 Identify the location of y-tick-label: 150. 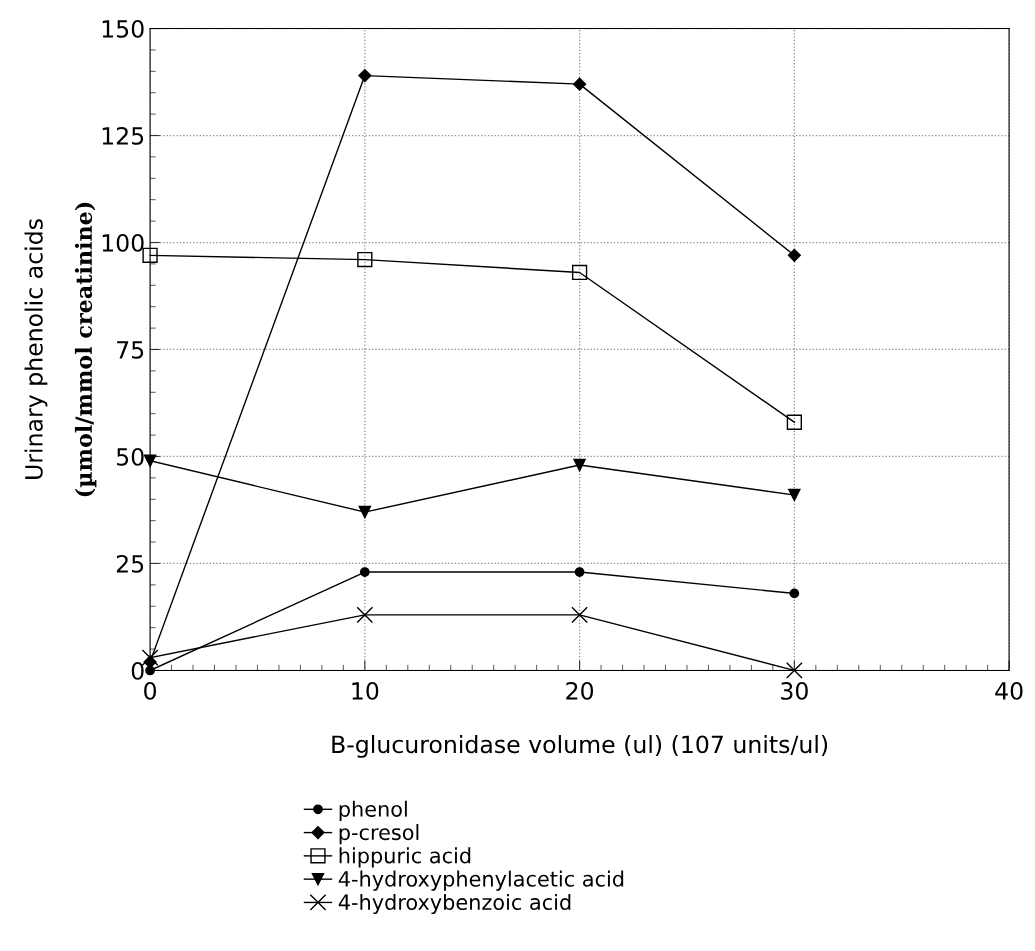
(123, 28).